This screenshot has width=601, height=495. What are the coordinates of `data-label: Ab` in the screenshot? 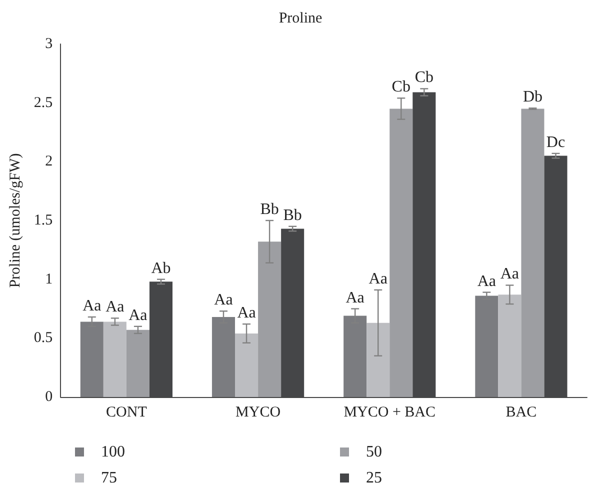 It's located at (161, 268).